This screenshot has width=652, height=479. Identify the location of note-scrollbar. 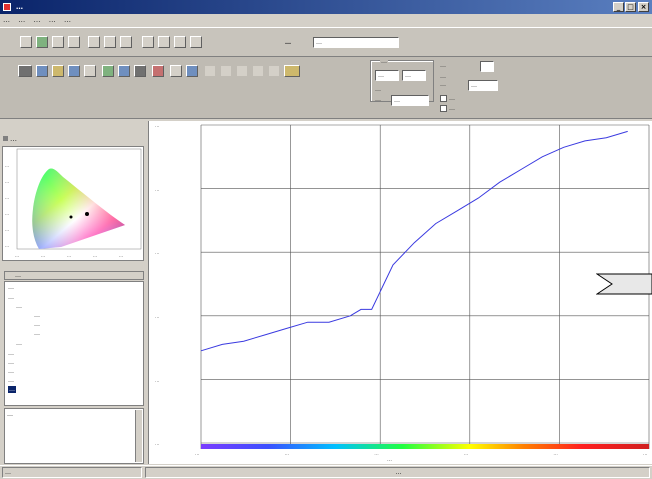
(138, 436).